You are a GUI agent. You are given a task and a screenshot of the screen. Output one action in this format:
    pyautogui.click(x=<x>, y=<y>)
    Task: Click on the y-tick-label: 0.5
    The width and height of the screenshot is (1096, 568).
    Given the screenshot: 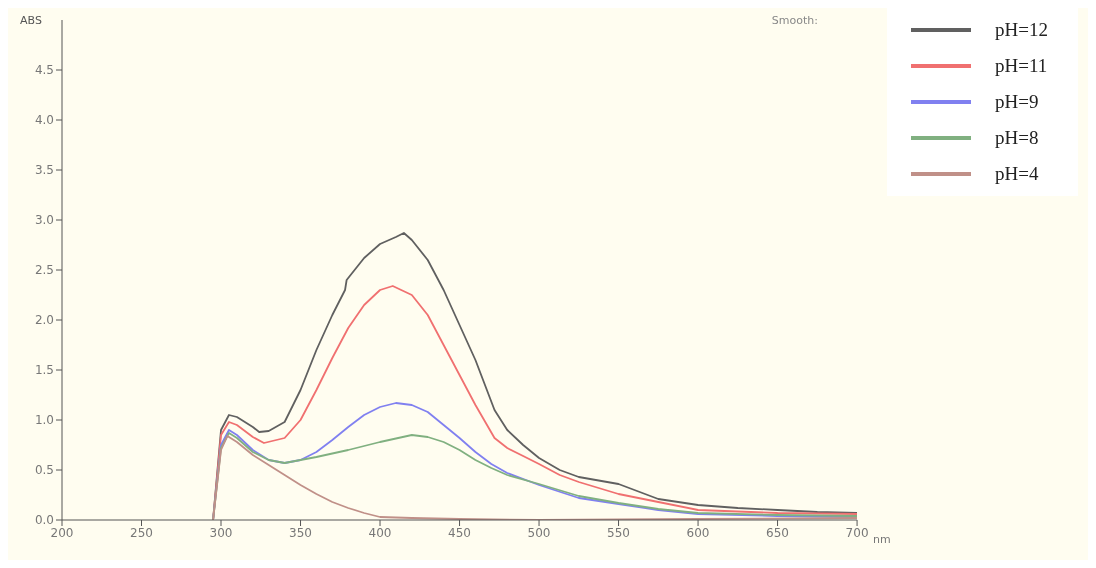 What is the action you would take?
    pyautogui.click(x=44, y=470)
    